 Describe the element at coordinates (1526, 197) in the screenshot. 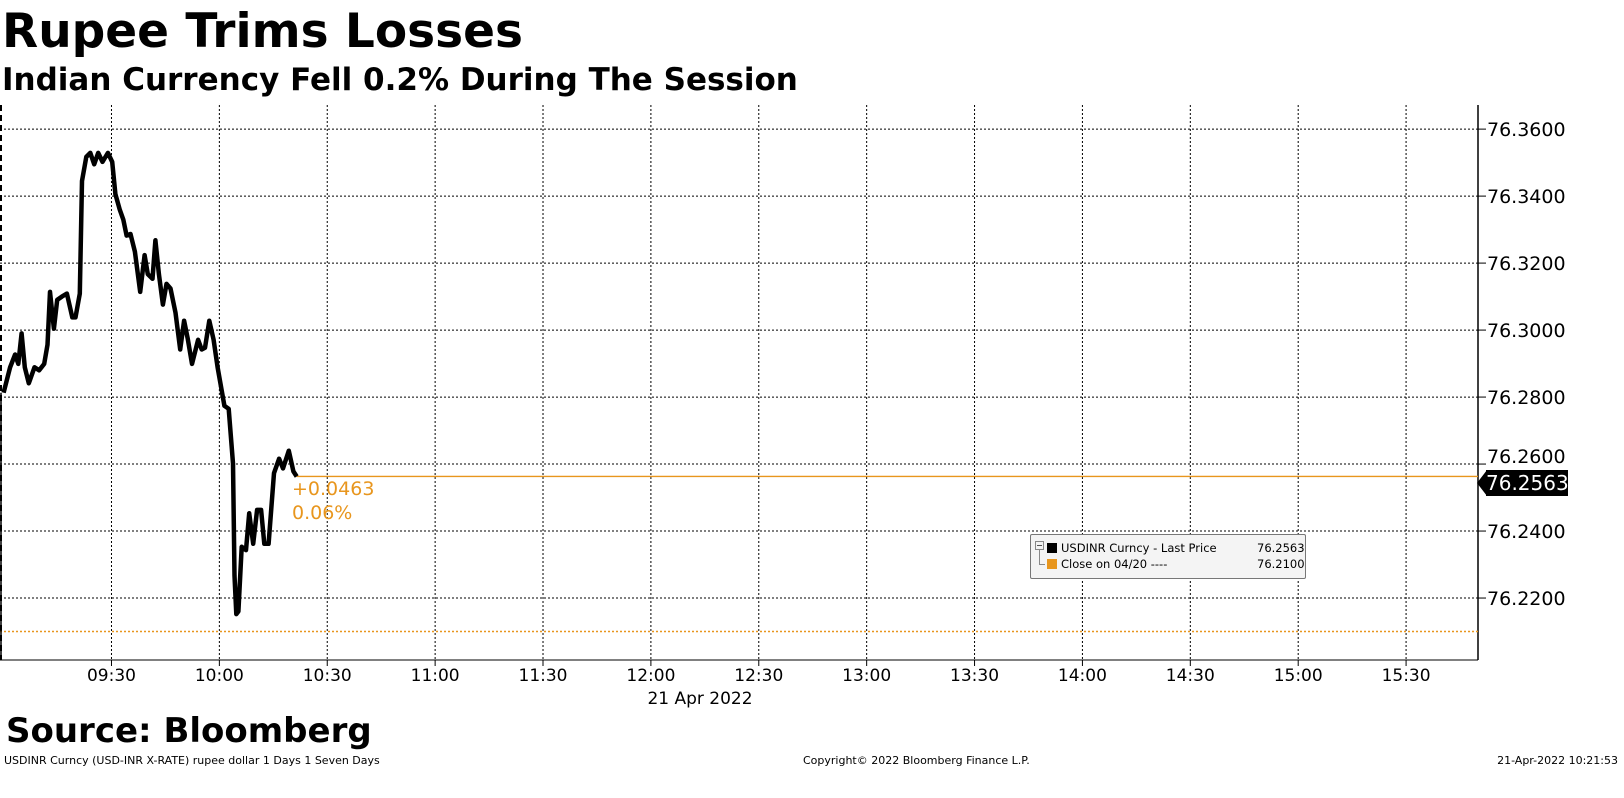

I see `y-tick-label: 76.3400` at that location.